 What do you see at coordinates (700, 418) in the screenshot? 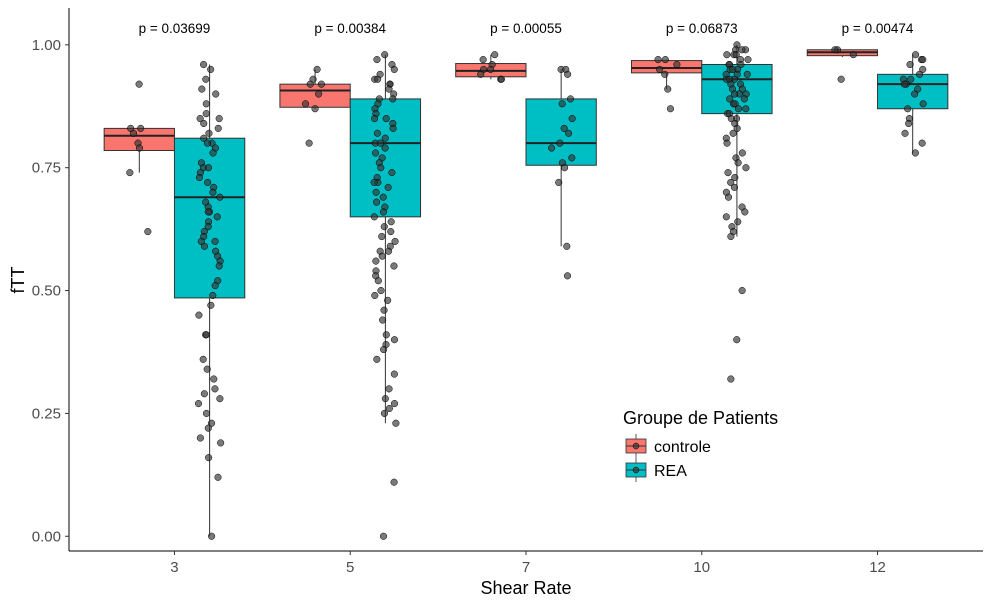
I see `legend-title: Groupe de Patients` at bounding box center [700, 418].